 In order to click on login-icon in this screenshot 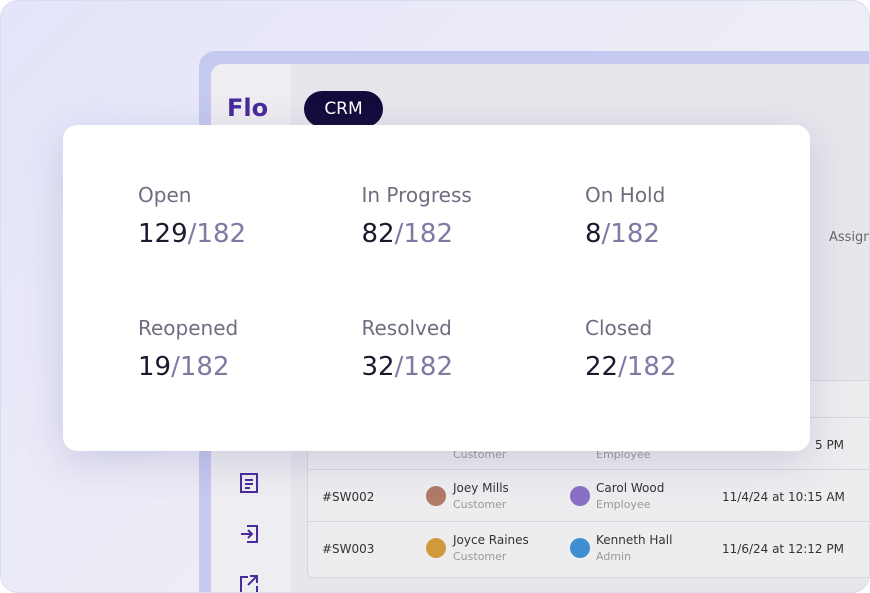, I will do `click(249, 534)`.